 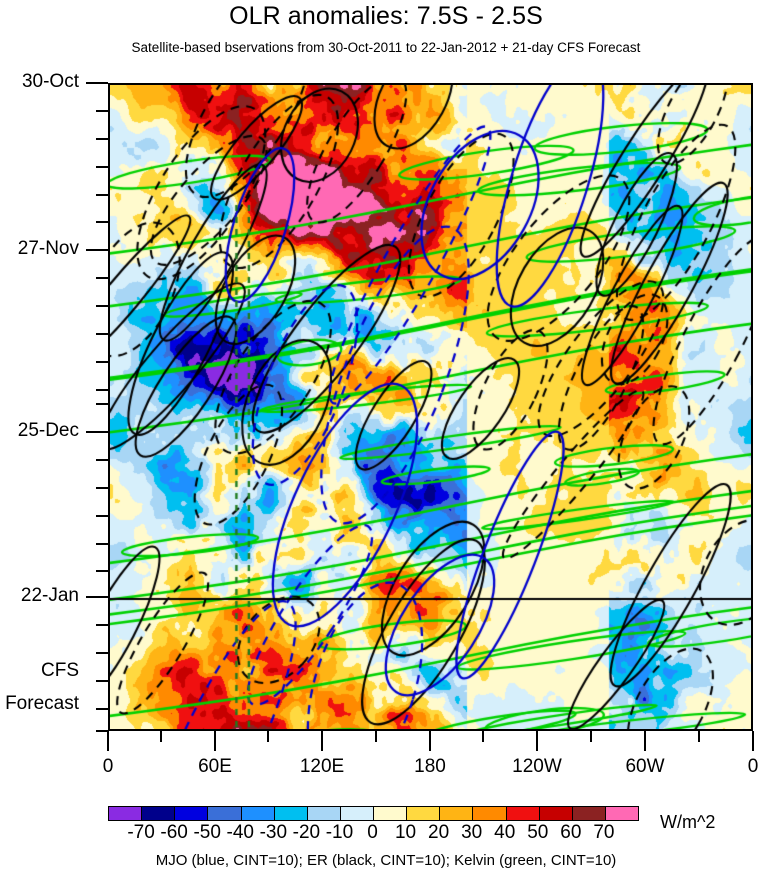 I want to click on colorbar-tick-label: -40, so click(x=240, y=832).